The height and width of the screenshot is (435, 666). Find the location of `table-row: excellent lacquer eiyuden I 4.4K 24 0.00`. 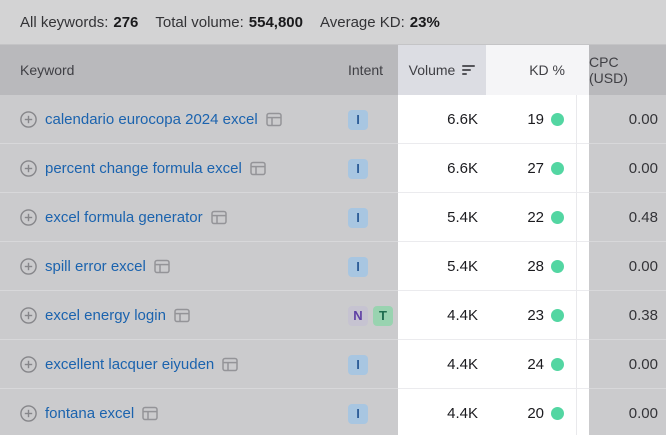

table-row: excellent lacquer eiyuden I 4.4K 24 0.00 is located at coordinates (333, 364).